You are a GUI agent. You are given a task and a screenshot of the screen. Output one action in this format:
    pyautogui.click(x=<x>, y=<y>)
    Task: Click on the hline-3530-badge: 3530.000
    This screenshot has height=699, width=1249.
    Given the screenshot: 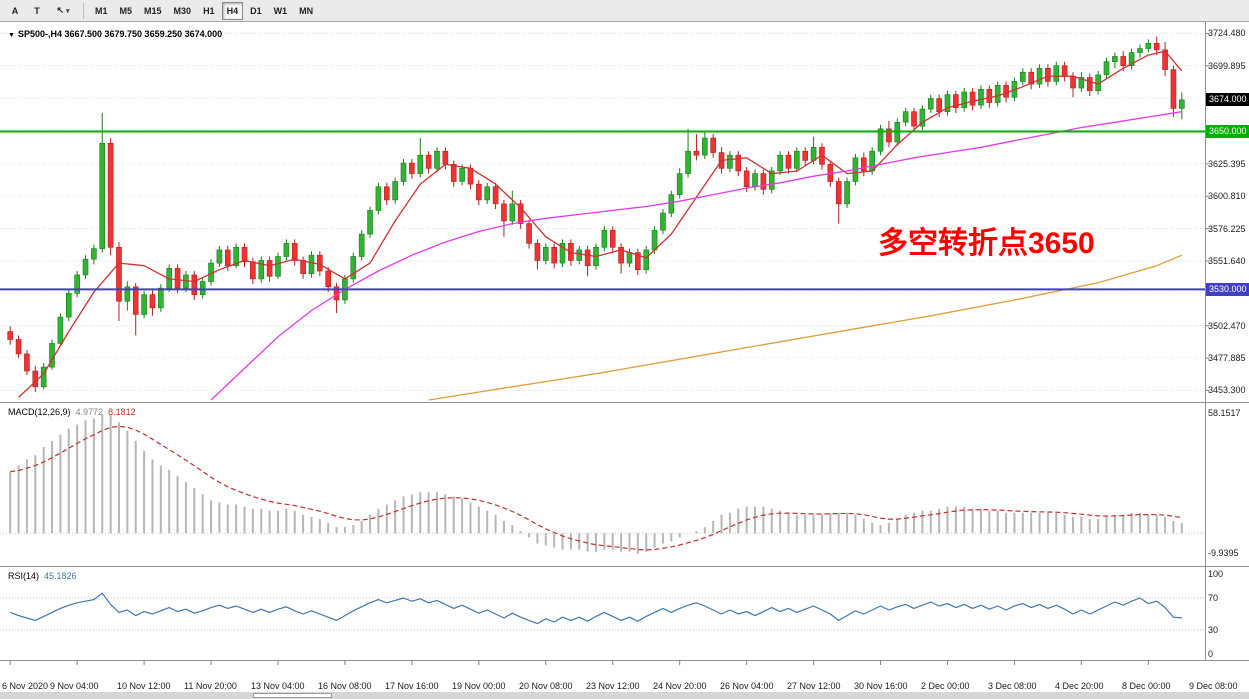 What is the action you would take?
    pyautogui.click(x=1227, y=289)
    